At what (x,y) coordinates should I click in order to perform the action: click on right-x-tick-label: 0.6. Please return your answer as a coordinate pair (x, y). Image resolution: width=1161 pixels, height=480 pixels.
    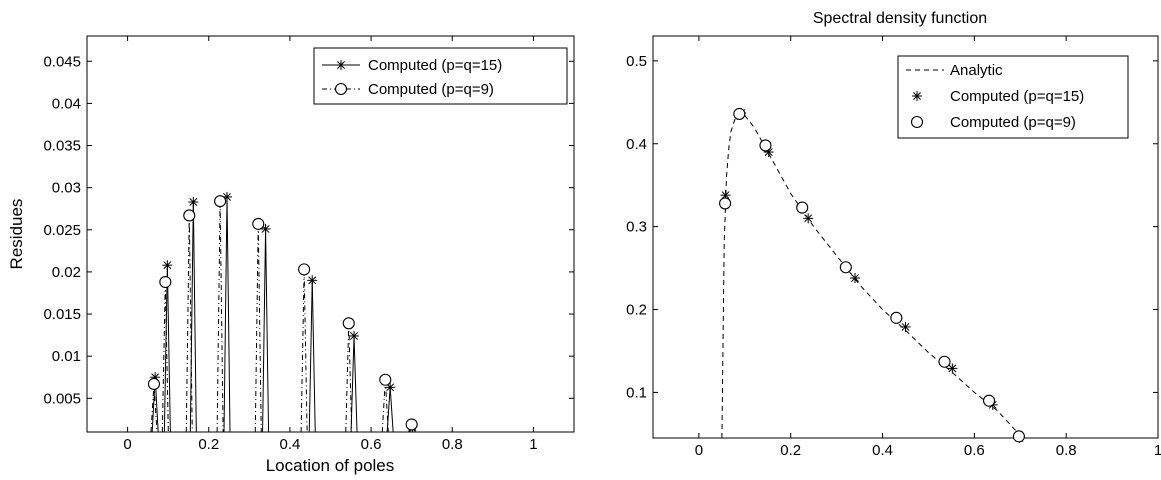
    Looking at the image, I should click on (974, 450).